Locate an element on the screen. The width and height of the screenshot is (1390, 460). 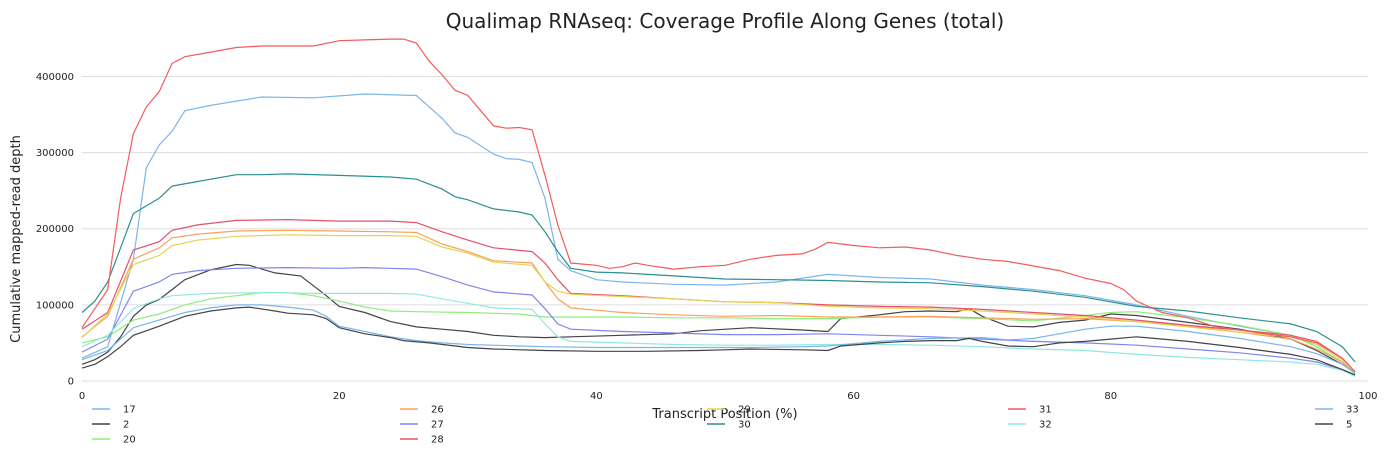
legend-label: 27 is located at coordinates (437, 425).